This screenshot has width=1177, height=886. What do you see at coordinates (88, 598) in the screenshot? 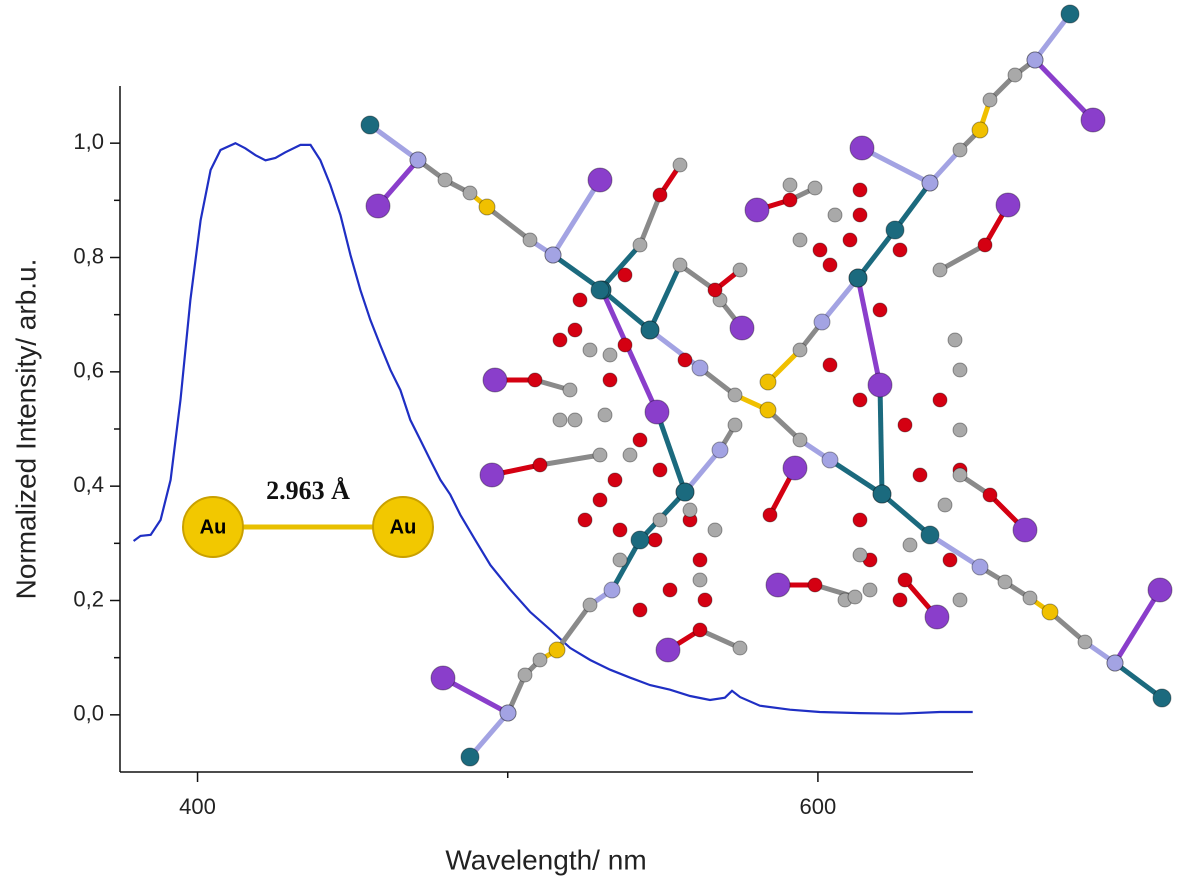
I see `y-tick-label: 0,2` at bounding box center [88, 598].